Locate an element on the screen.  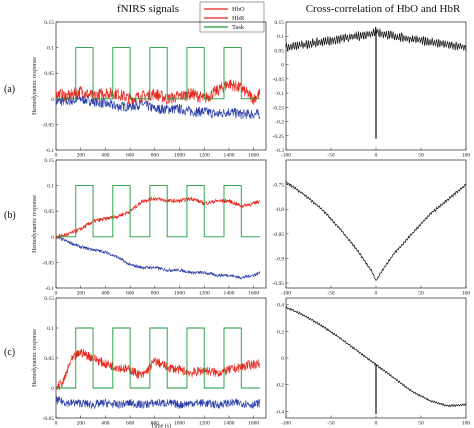
legend: HbO HbR Task is located at coordinates (232, 17).